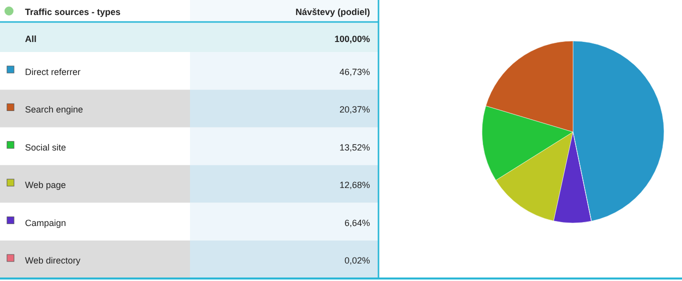 This screenshot has height=281, width=682. Describe the element at coordinates (45, 185) in the screenshot. I see `legend-label: Web page` at that location.